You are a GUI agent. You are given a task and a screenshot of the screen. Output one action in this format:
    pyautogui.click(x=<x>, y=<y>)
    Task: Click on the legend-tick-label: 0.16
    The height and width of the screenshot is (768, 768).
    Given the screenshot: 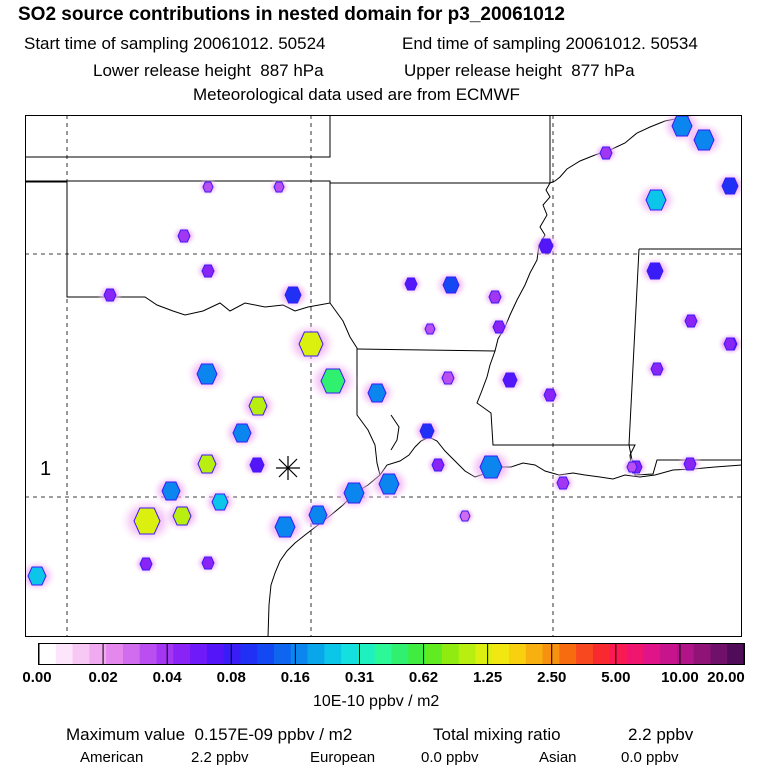 What is the action you would take?
    pyautogui.click(x=295, y=677)
    